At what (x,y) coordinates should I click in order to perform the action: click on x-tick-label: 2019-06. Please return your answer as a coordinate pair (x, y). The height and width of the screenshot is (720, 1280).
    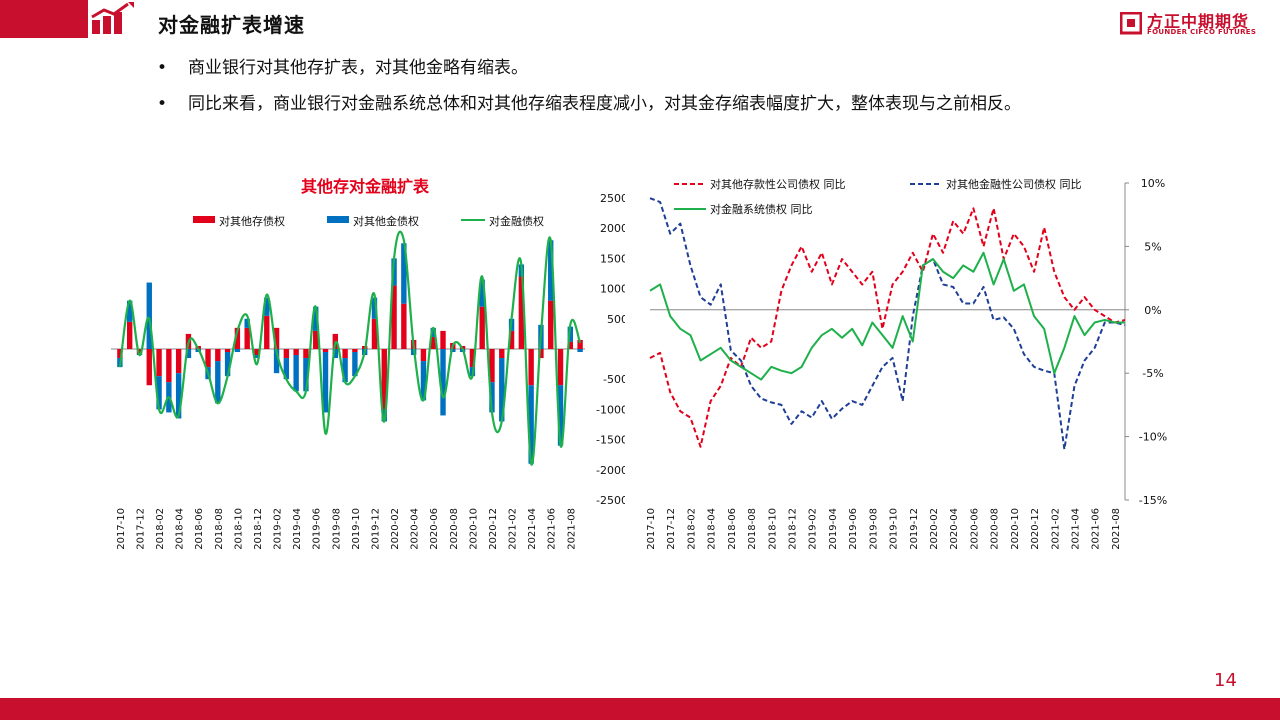
    Looking at the image, I should click on (317, 529).